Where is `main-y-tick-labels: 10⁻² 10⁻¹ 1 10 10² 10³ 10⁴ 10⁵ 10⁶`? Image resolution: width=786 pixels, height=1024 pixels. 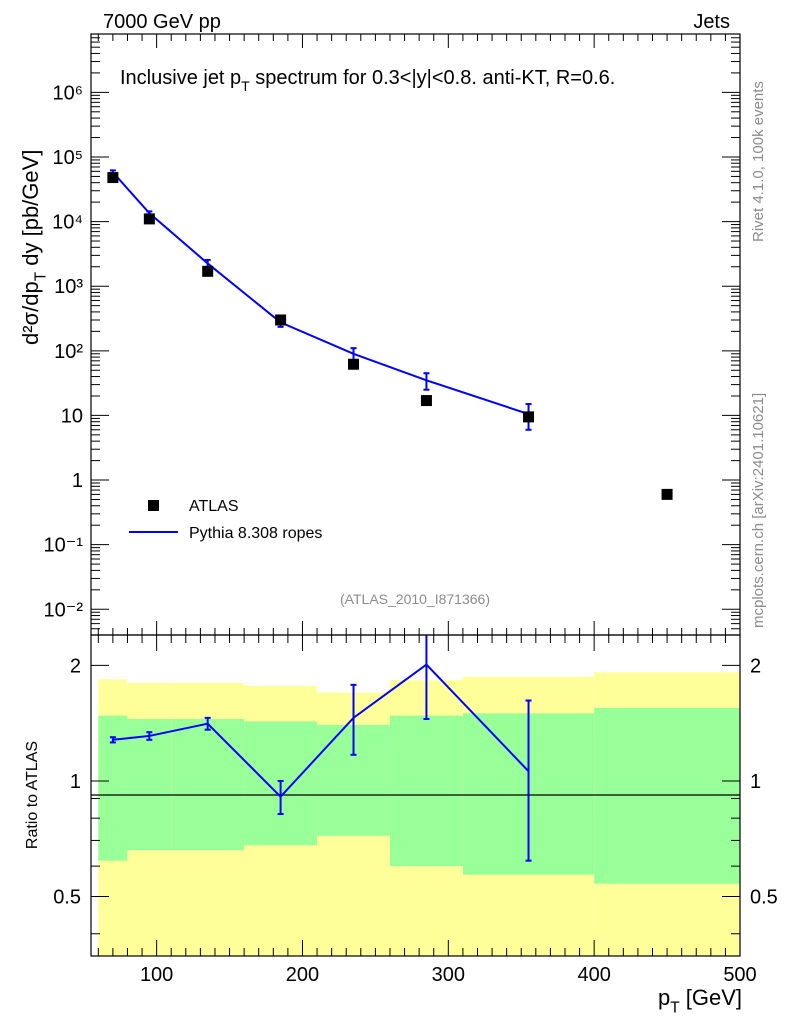
main-y-tick-labels: 10⁻² 10⁻¹ 1 10 10² 10³ 10⁴ 10⁵ 10⁶ is located at coordinates (64, 351).